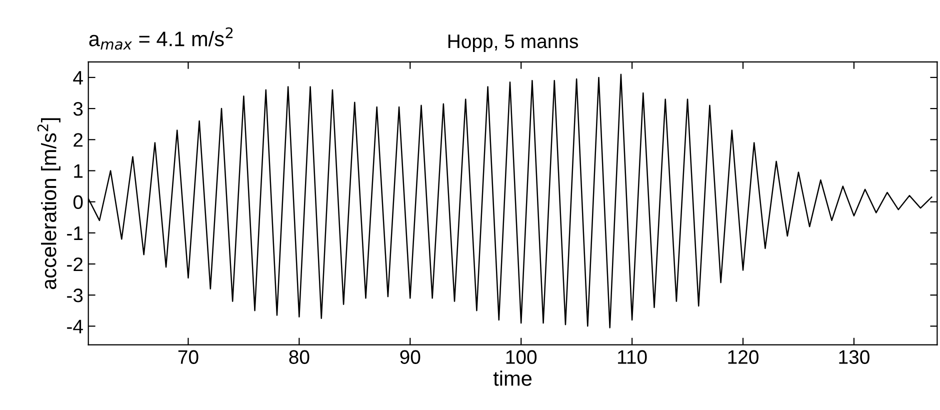  What do you see at coordinates (188, 357) in the screenshot?
I see `x-tick-label: 70` at bounding box center [188, 357].